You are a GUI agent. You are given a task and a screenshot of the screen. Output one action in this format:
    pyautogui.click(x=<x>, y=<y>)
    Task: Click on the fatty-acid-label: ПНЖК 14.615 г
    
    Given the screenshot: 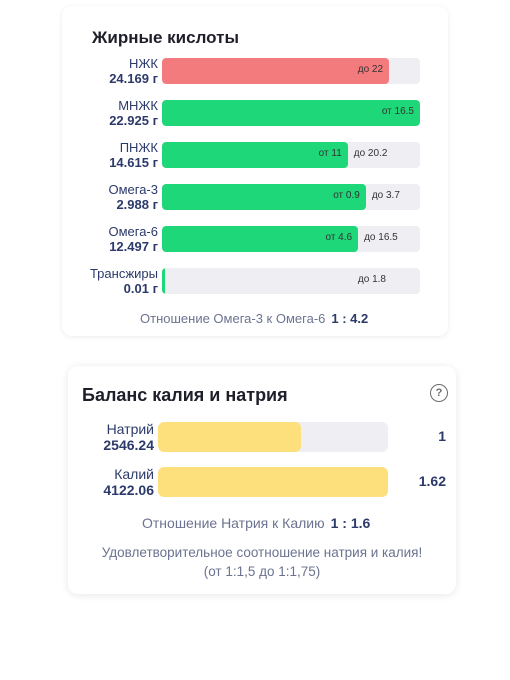 What is the action you would take?
    pyautogui.click(x=98, y=155)
    